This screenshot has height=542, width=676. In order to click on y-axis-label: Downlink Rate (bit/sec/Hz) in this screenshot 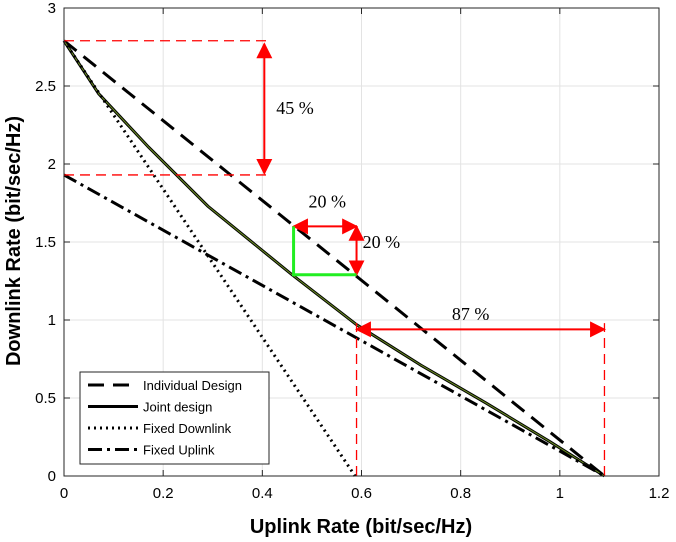, I will do `click(14, 241)`.